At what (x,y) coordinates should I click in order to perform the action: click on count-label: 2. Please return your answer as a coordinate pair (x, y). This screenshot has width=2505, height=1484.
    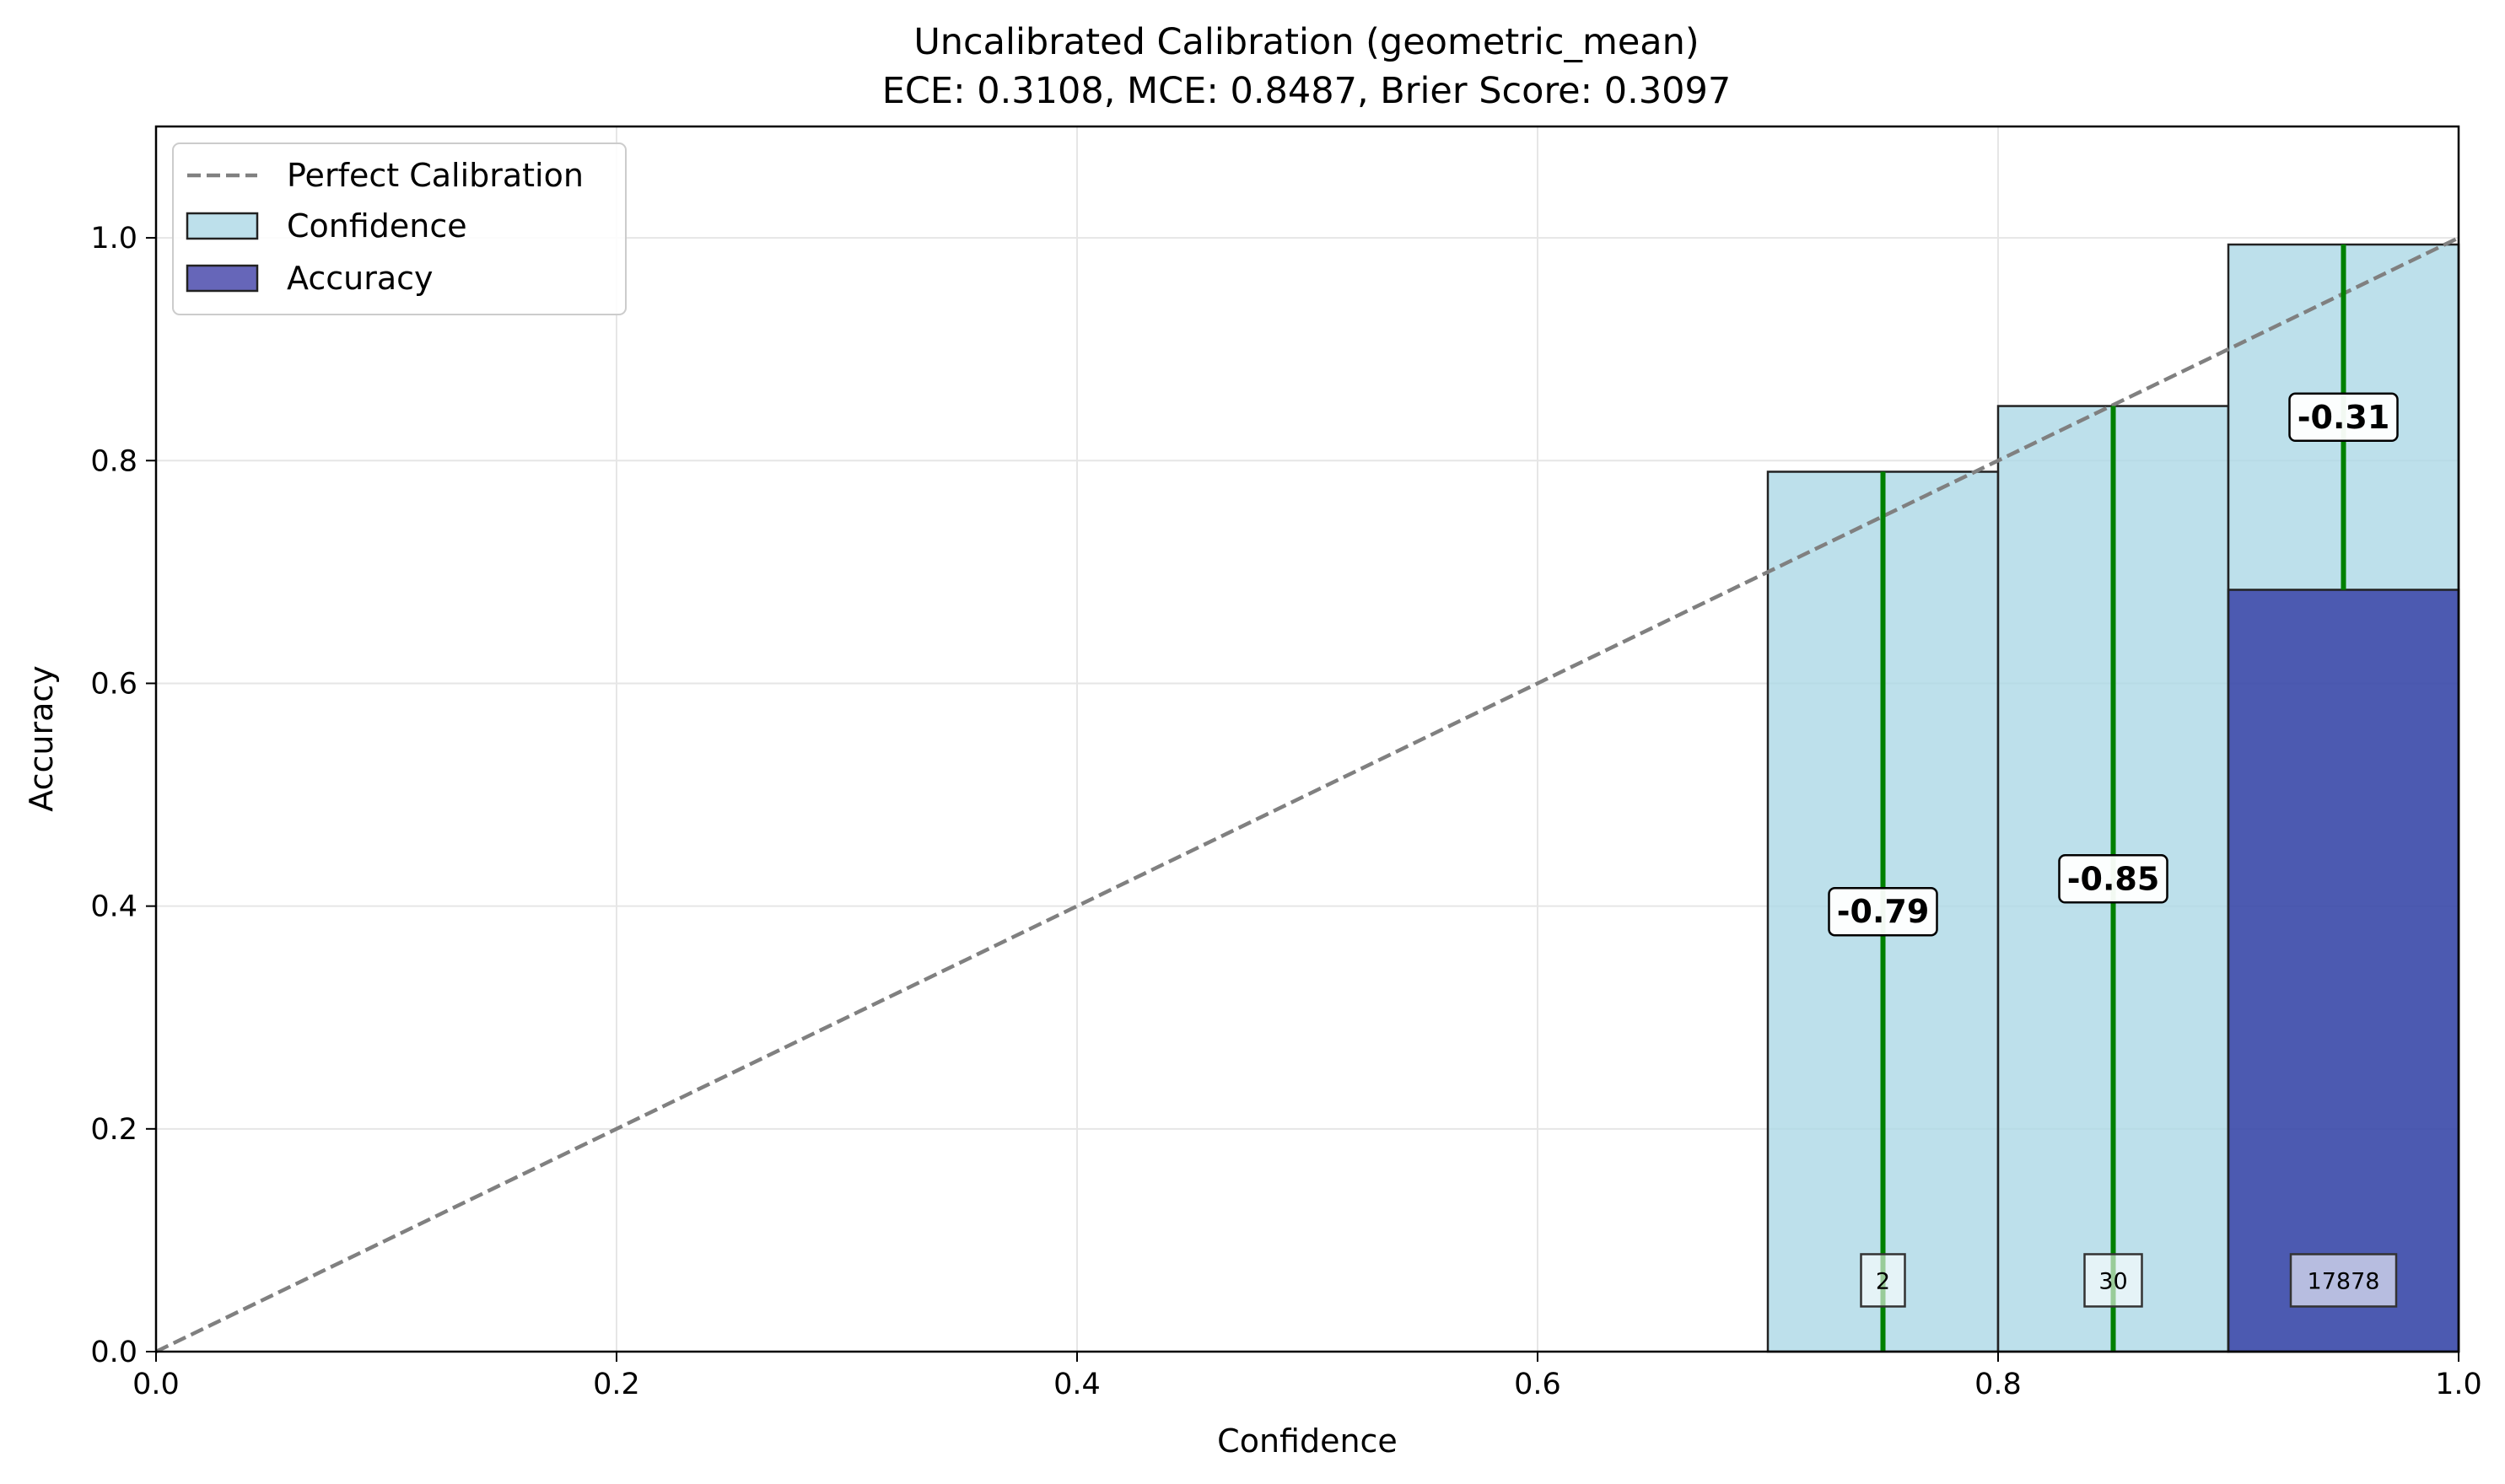
    Looking at the image, I should click on (1883, 1281).